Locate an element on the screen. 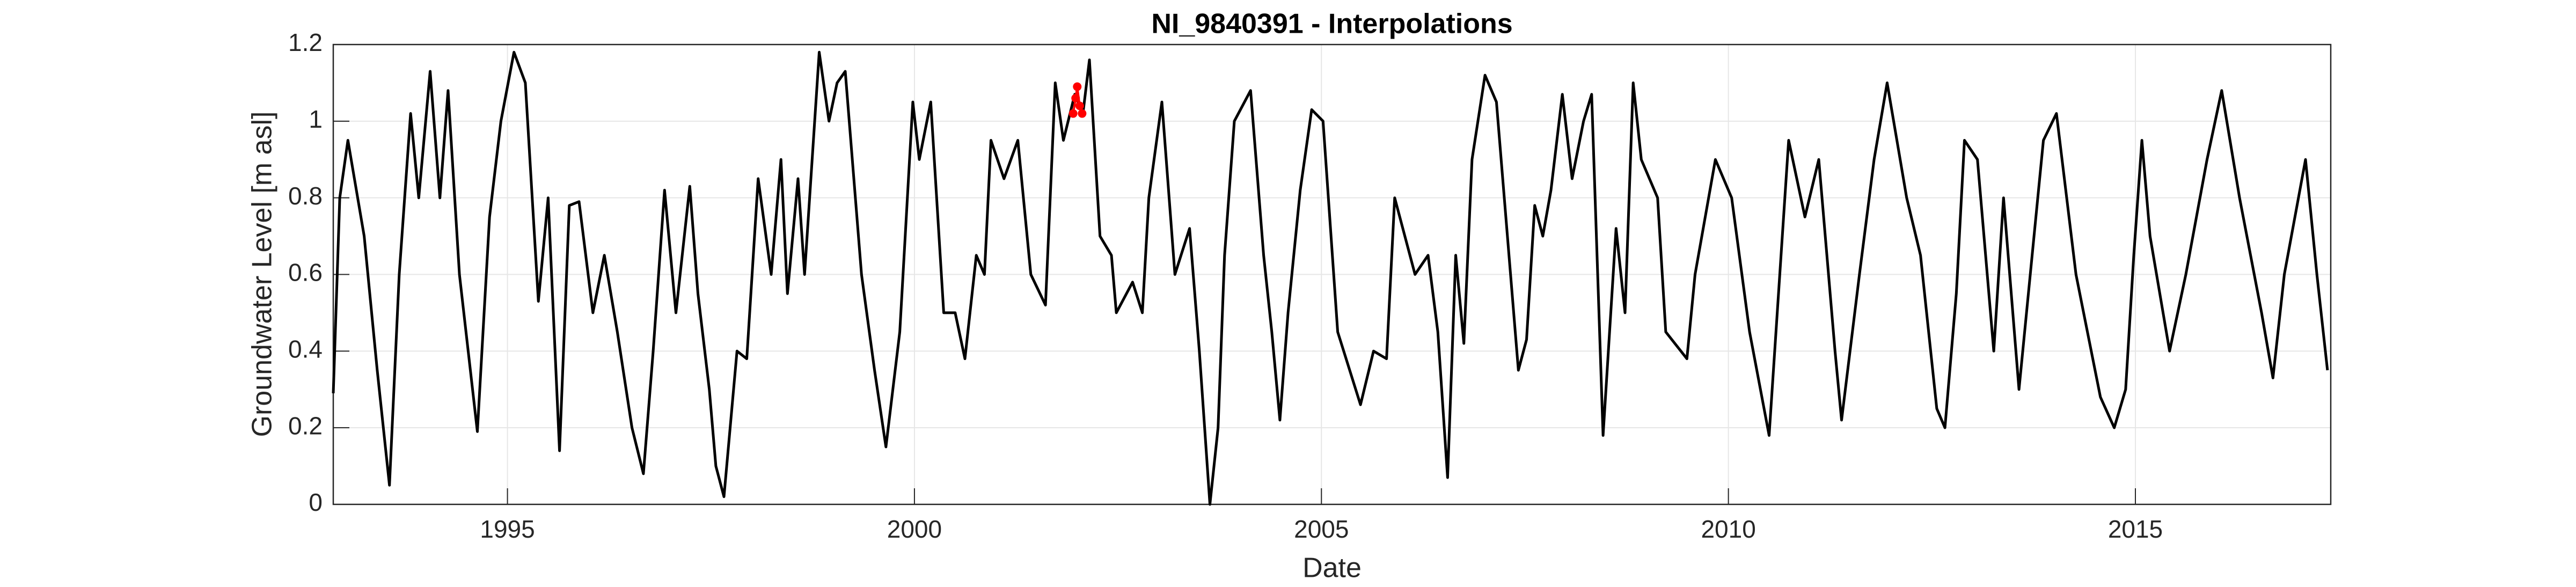 Image resolution: width=2576 pixels, height=587 pixels. x-tick-label: 2015 is located at coordinates (2135, 529).